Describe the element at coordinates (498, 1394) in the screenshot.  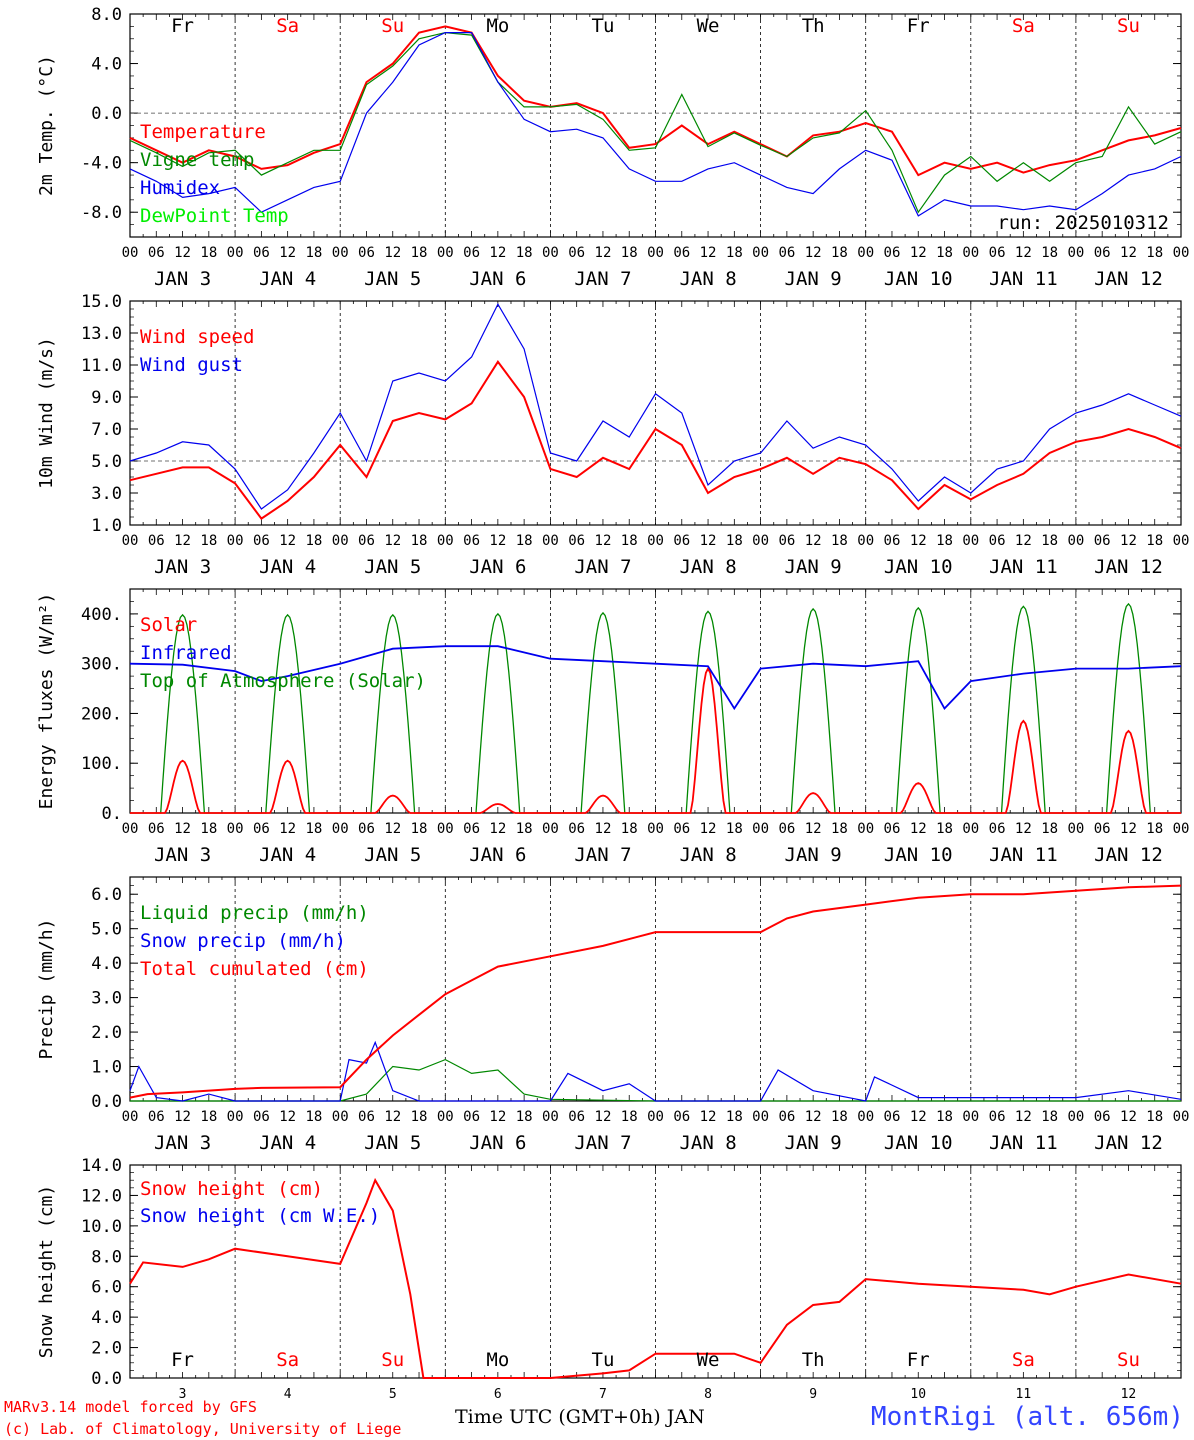
I see `day-number-label: 6` at that location.